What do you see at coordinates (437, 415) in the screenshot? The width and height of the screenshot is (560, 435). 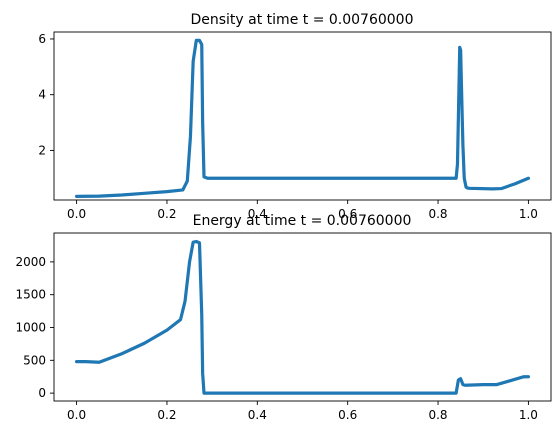 I see `energy-x-tick-label: 0.8` at bounding box center [437, 415].